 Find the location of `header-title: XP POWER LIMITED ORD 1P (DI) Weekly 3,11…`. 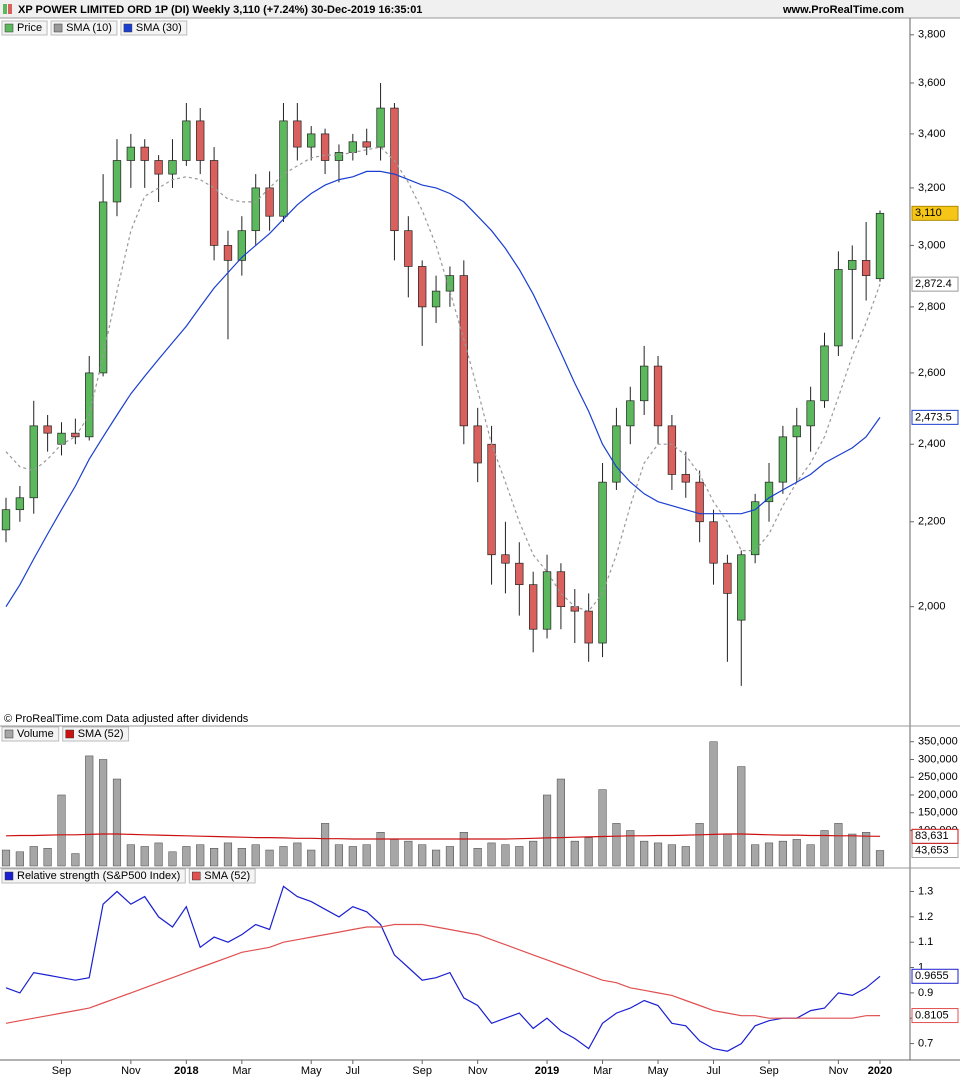

header-title: XP POWER LIMITED ORD 1P (DI) Weekly 3,11… is located at coordinates (220, 10).